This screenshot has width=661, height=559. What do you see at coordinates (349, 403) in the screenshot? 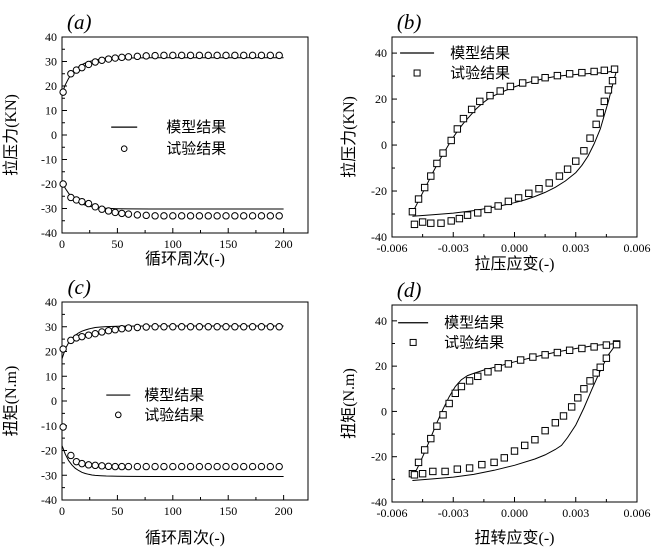
I see `y-axis-label: 扭矩(N.m)` at bounding box center [349, 403].